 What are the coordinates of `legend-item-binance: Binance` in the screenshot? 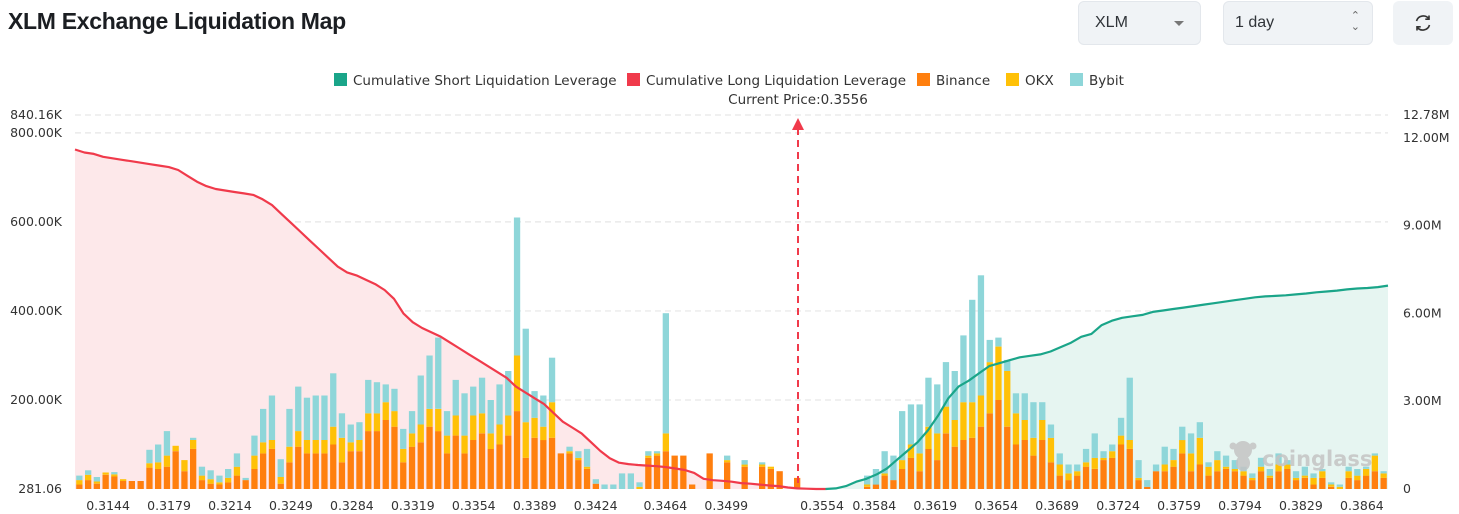 It's located at (953, 81).